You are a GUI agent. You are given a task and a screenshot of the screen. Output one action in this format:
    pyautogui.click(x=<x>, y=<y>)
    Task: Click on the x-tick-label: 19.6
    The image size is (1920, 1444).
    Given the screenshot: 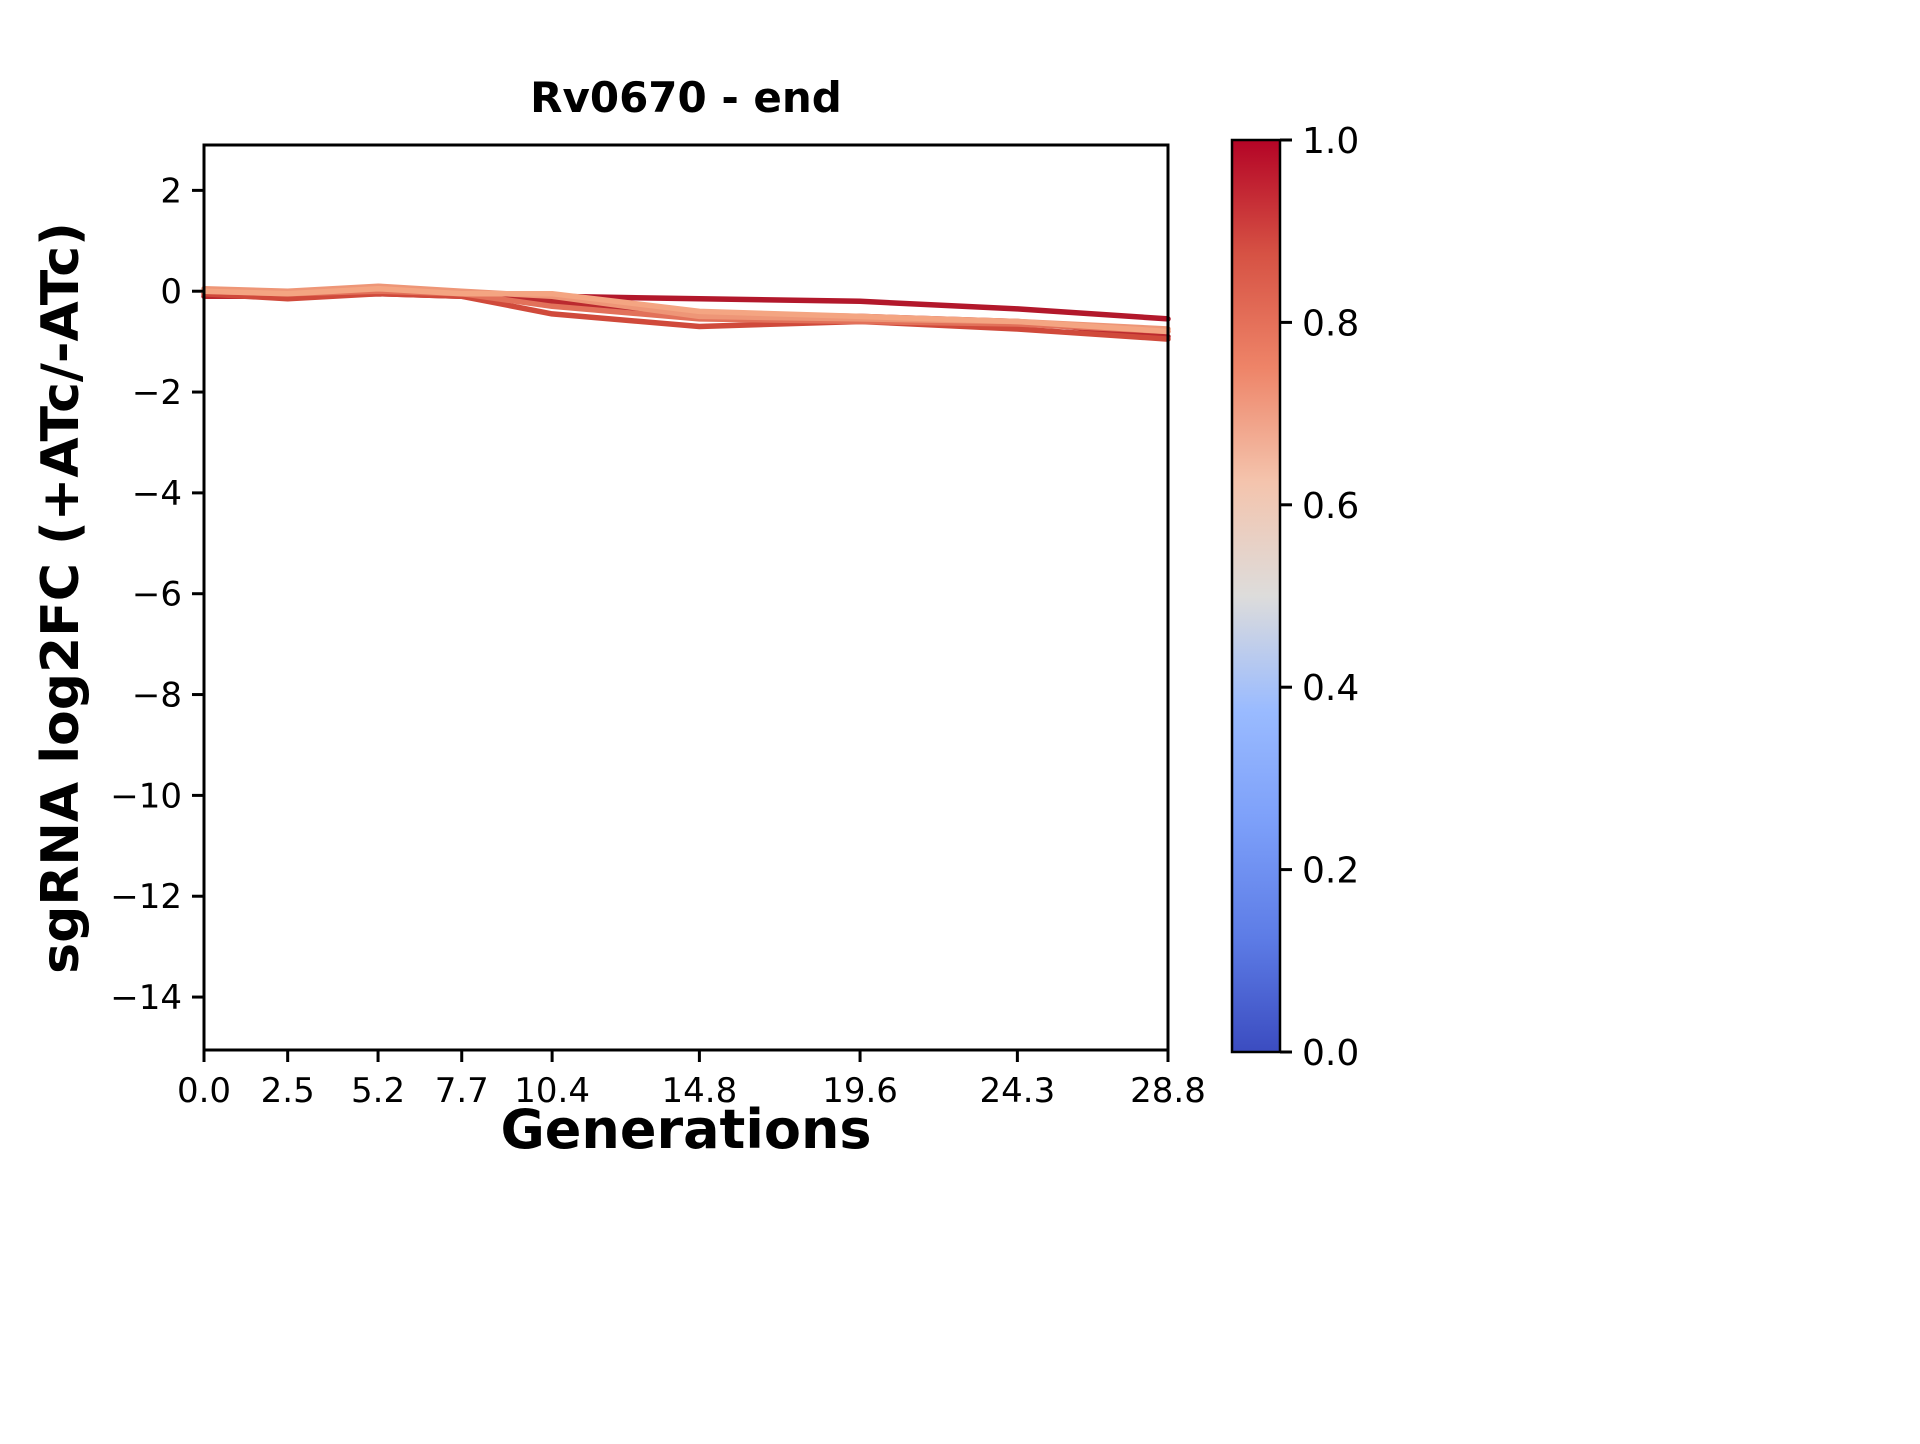 What is the action you would take?
    pyautogui.click(x=860, y=1091)
    